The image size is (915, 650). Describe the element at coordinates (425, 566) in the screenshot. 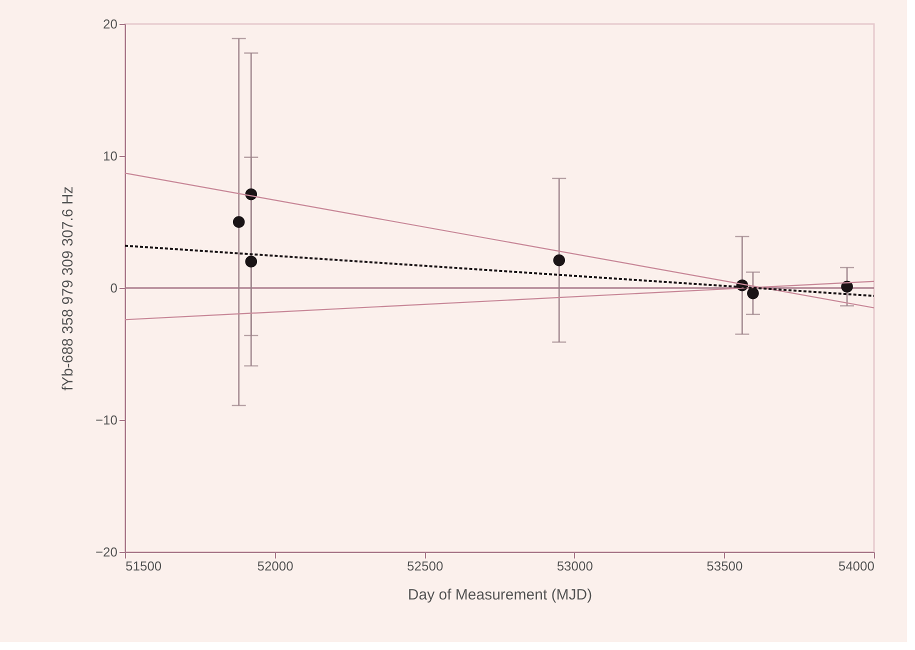

I see `x-tick-label: 52500` at that location.